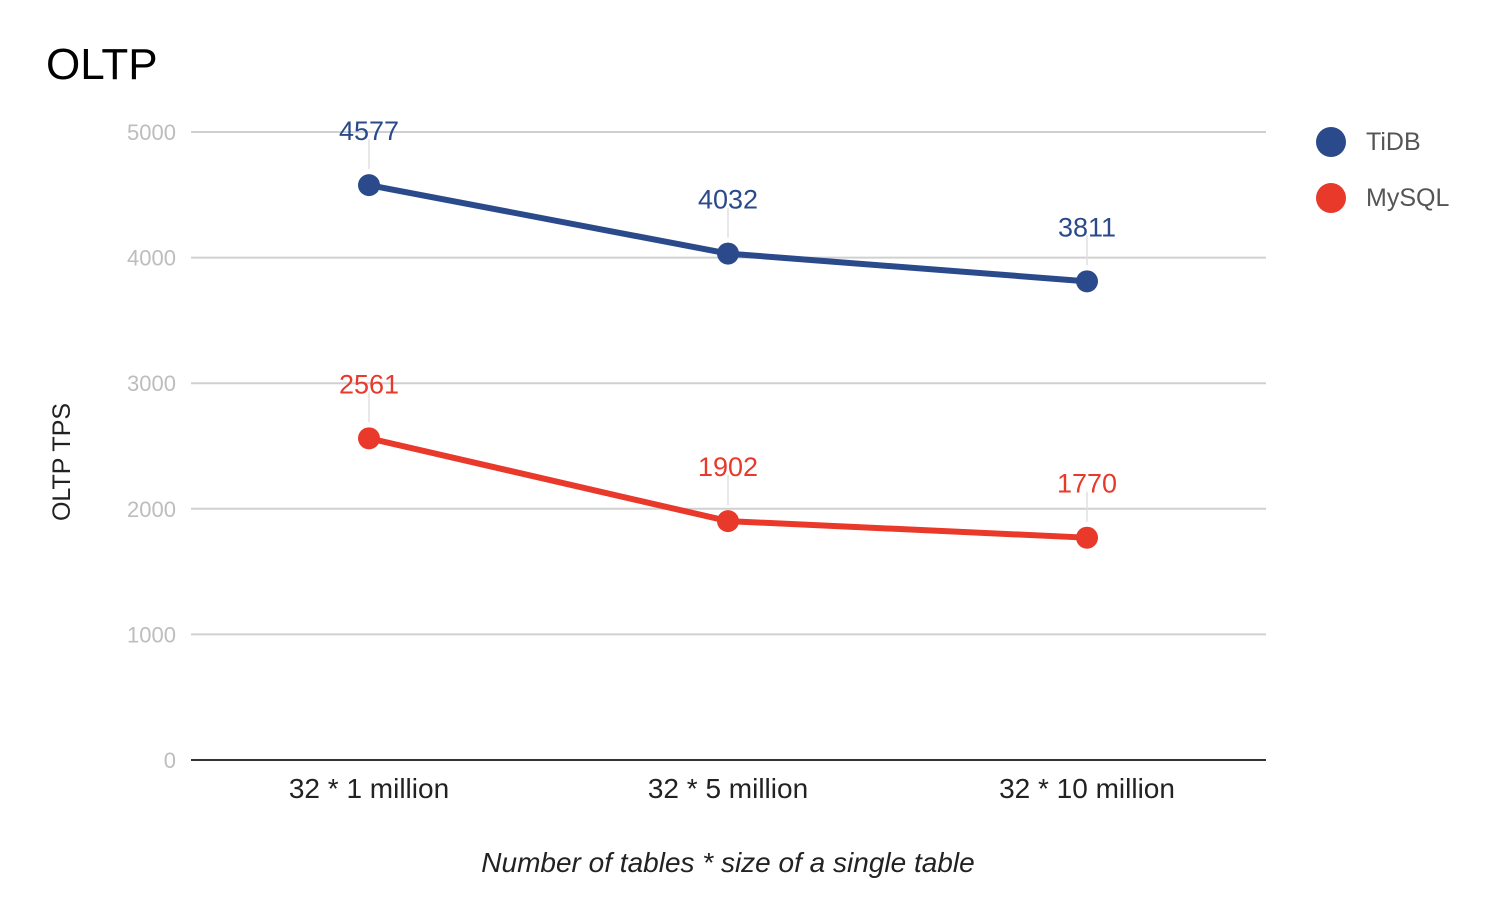  What do you see at coordinates (1393, 141) in the screenshot?
I see `legend-label-tidb: TiDB` at bounding box center [1393, 141].